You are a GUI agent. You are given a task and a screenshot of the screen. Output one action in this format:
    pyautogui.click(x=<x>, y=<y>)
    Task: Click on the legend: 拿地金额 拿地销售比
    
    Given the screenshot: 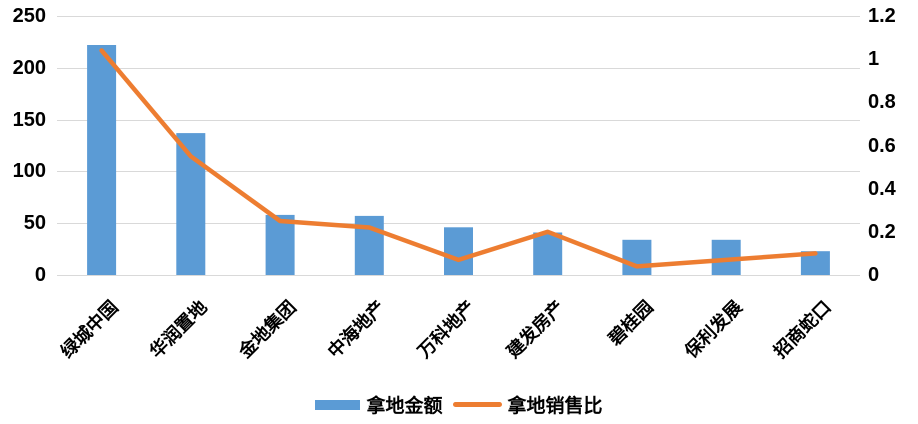 What is the action you would take?
    pyautogui.click(x=459, y=404)
    